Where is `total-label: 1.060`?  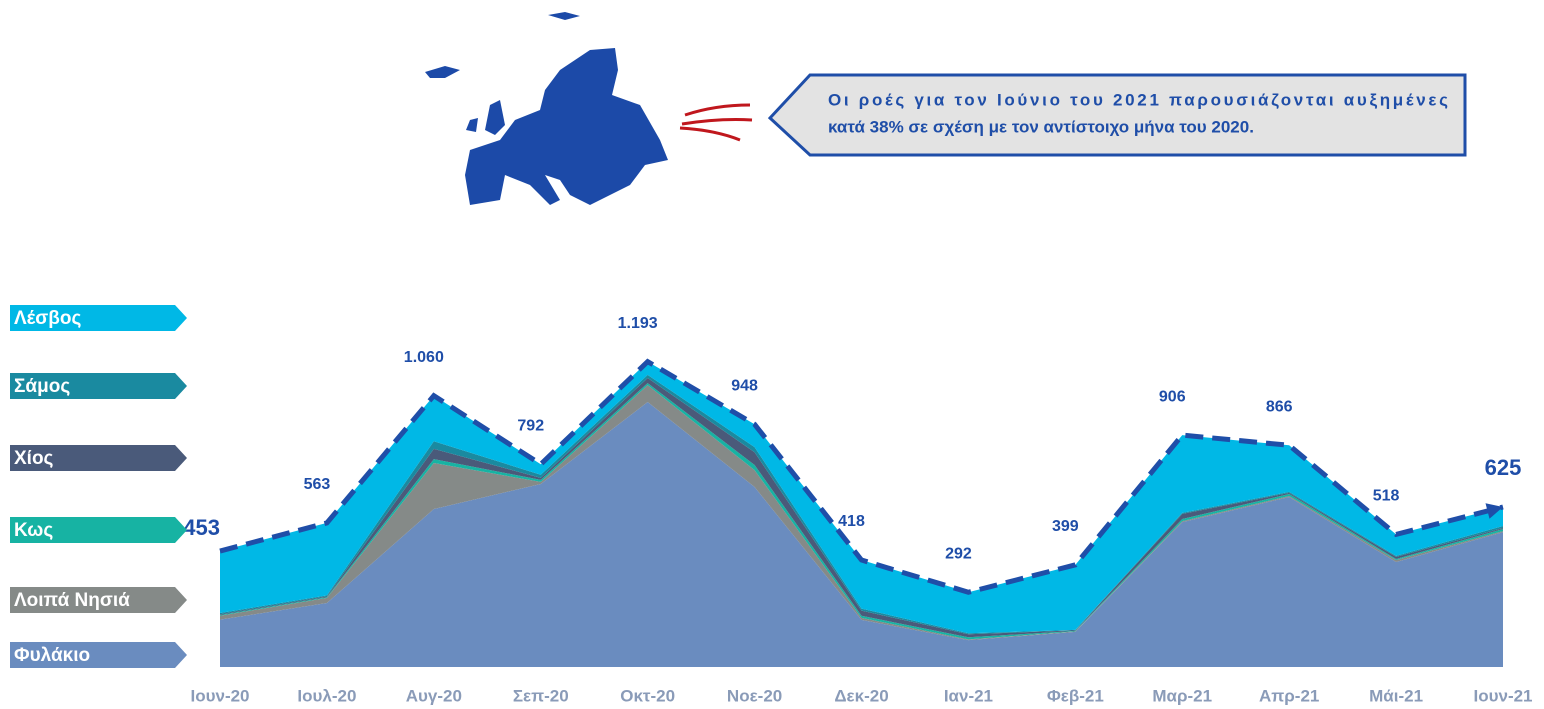
total-label: 1.060 is located at coordinates (424, 357).